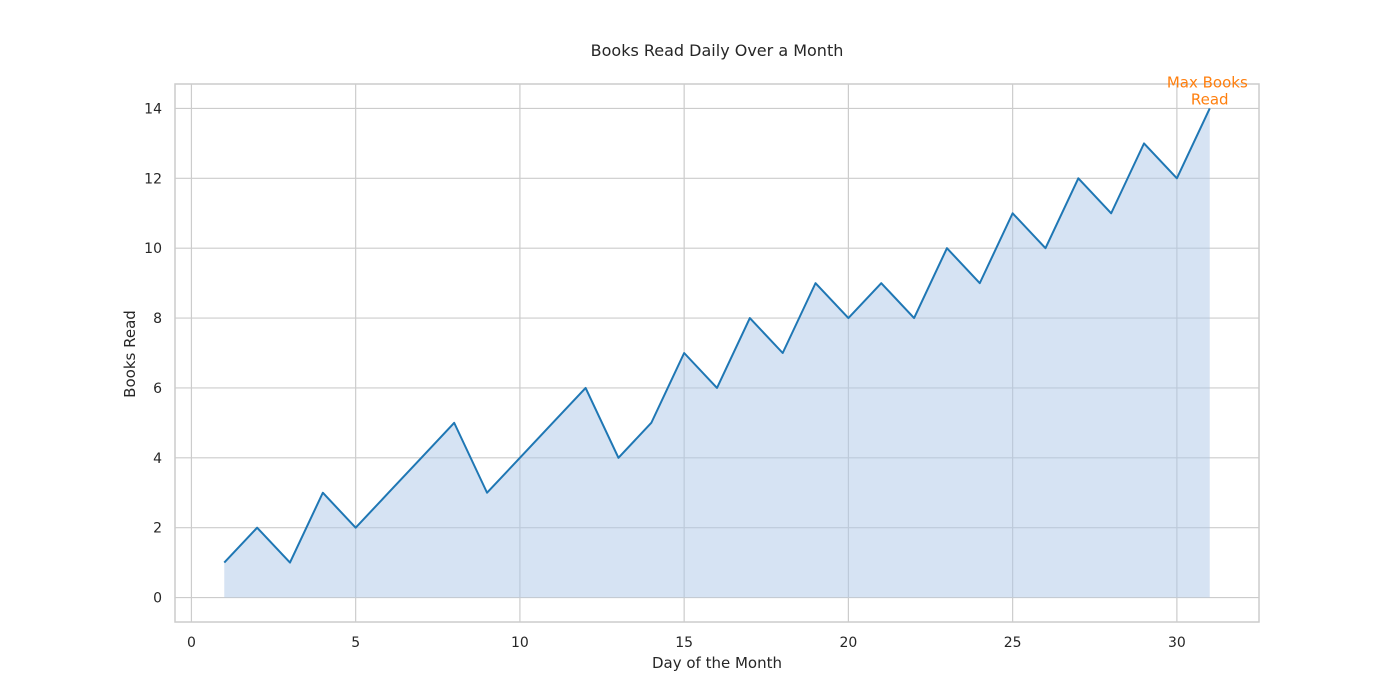  I want to click on x-tick-label: 15, so click(684, 643).